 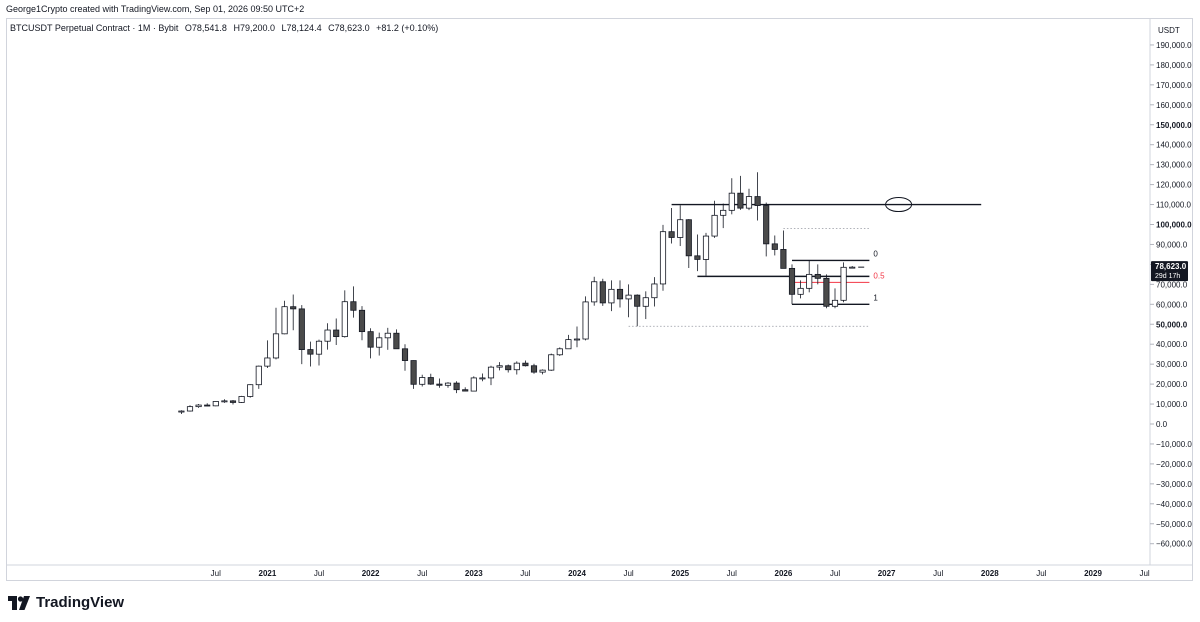 I want to click on legend-high: H79,200.0, so click(x=254, y=28).